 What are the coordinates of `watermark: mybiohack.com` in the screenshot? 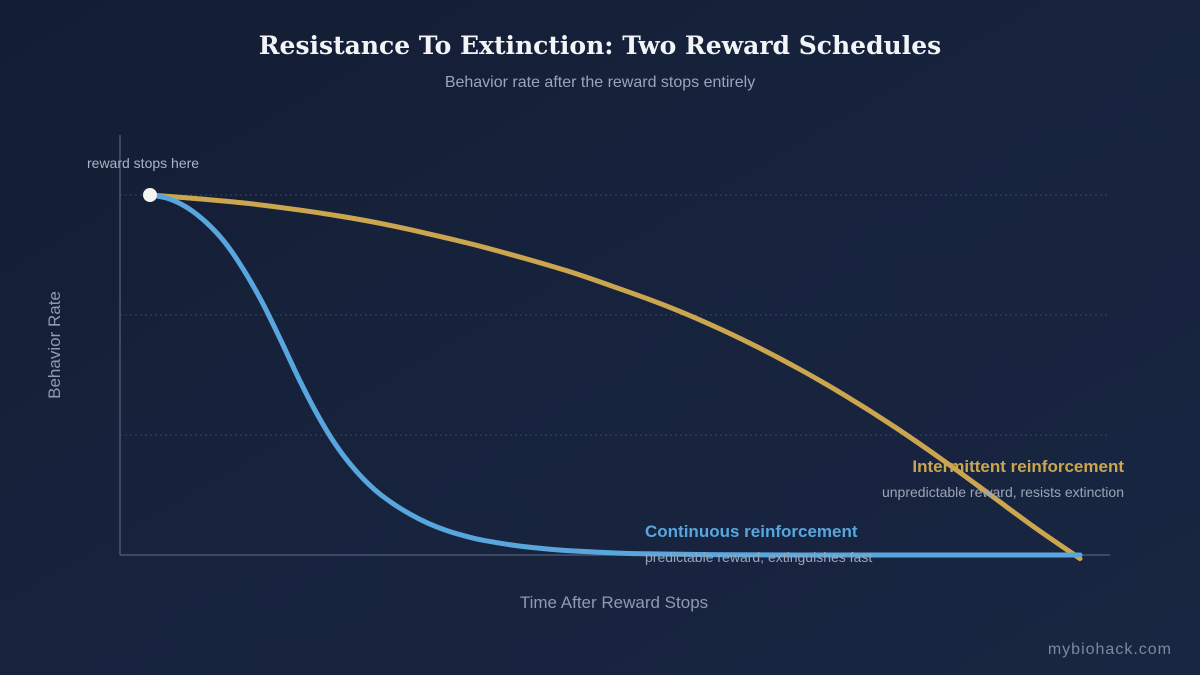 It's located at (1110, 649).